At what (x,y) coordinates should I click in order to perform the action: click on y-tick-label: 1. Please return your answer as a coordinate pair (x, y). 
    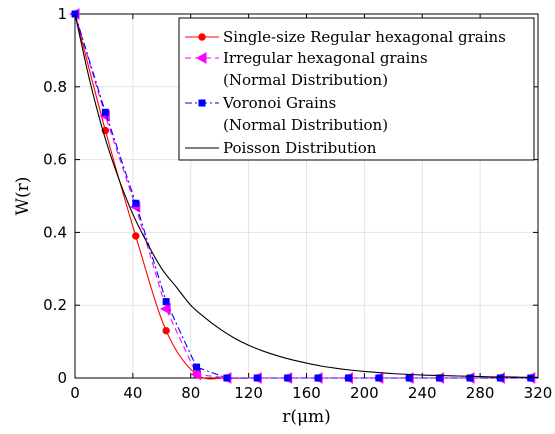
    Looking at the image, I should click on (62, 14).